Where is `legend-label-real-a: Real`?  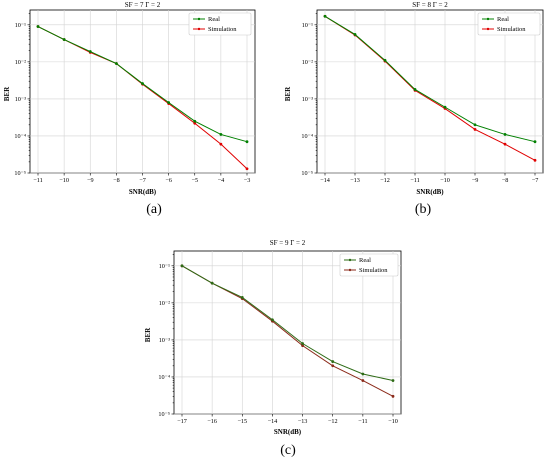
legend-label-real-a: Real is located at coordinates (214, 19).